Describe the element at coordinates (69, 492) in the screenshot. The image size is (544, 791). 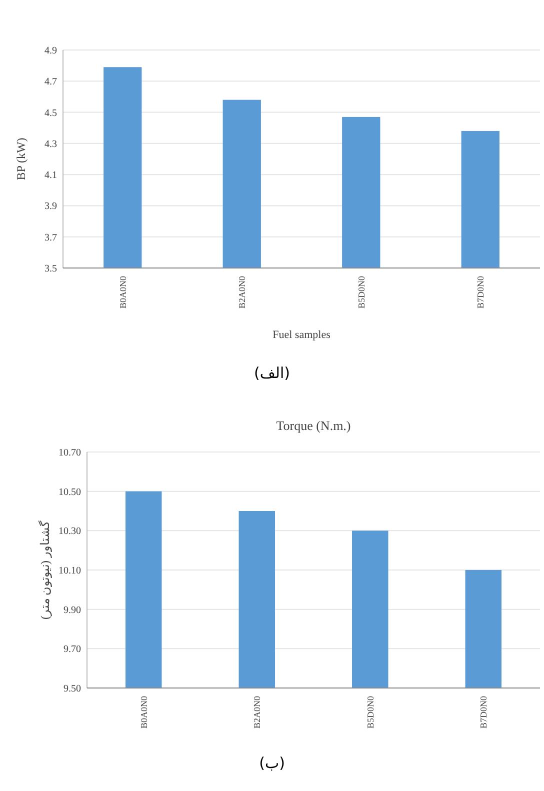
I see `y-tick-label: 10.50` at that location.